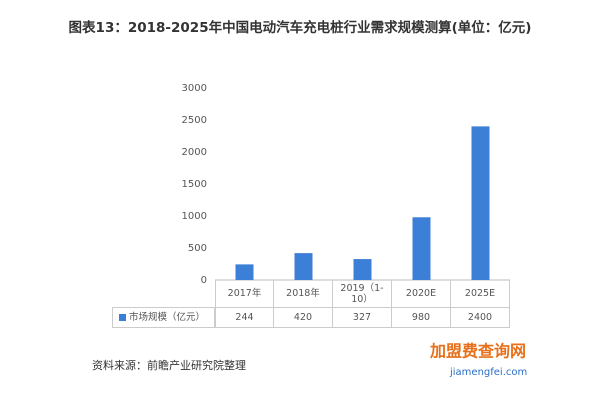  I want to click on logo-url: jiamengfei.com, so click(488, 372).